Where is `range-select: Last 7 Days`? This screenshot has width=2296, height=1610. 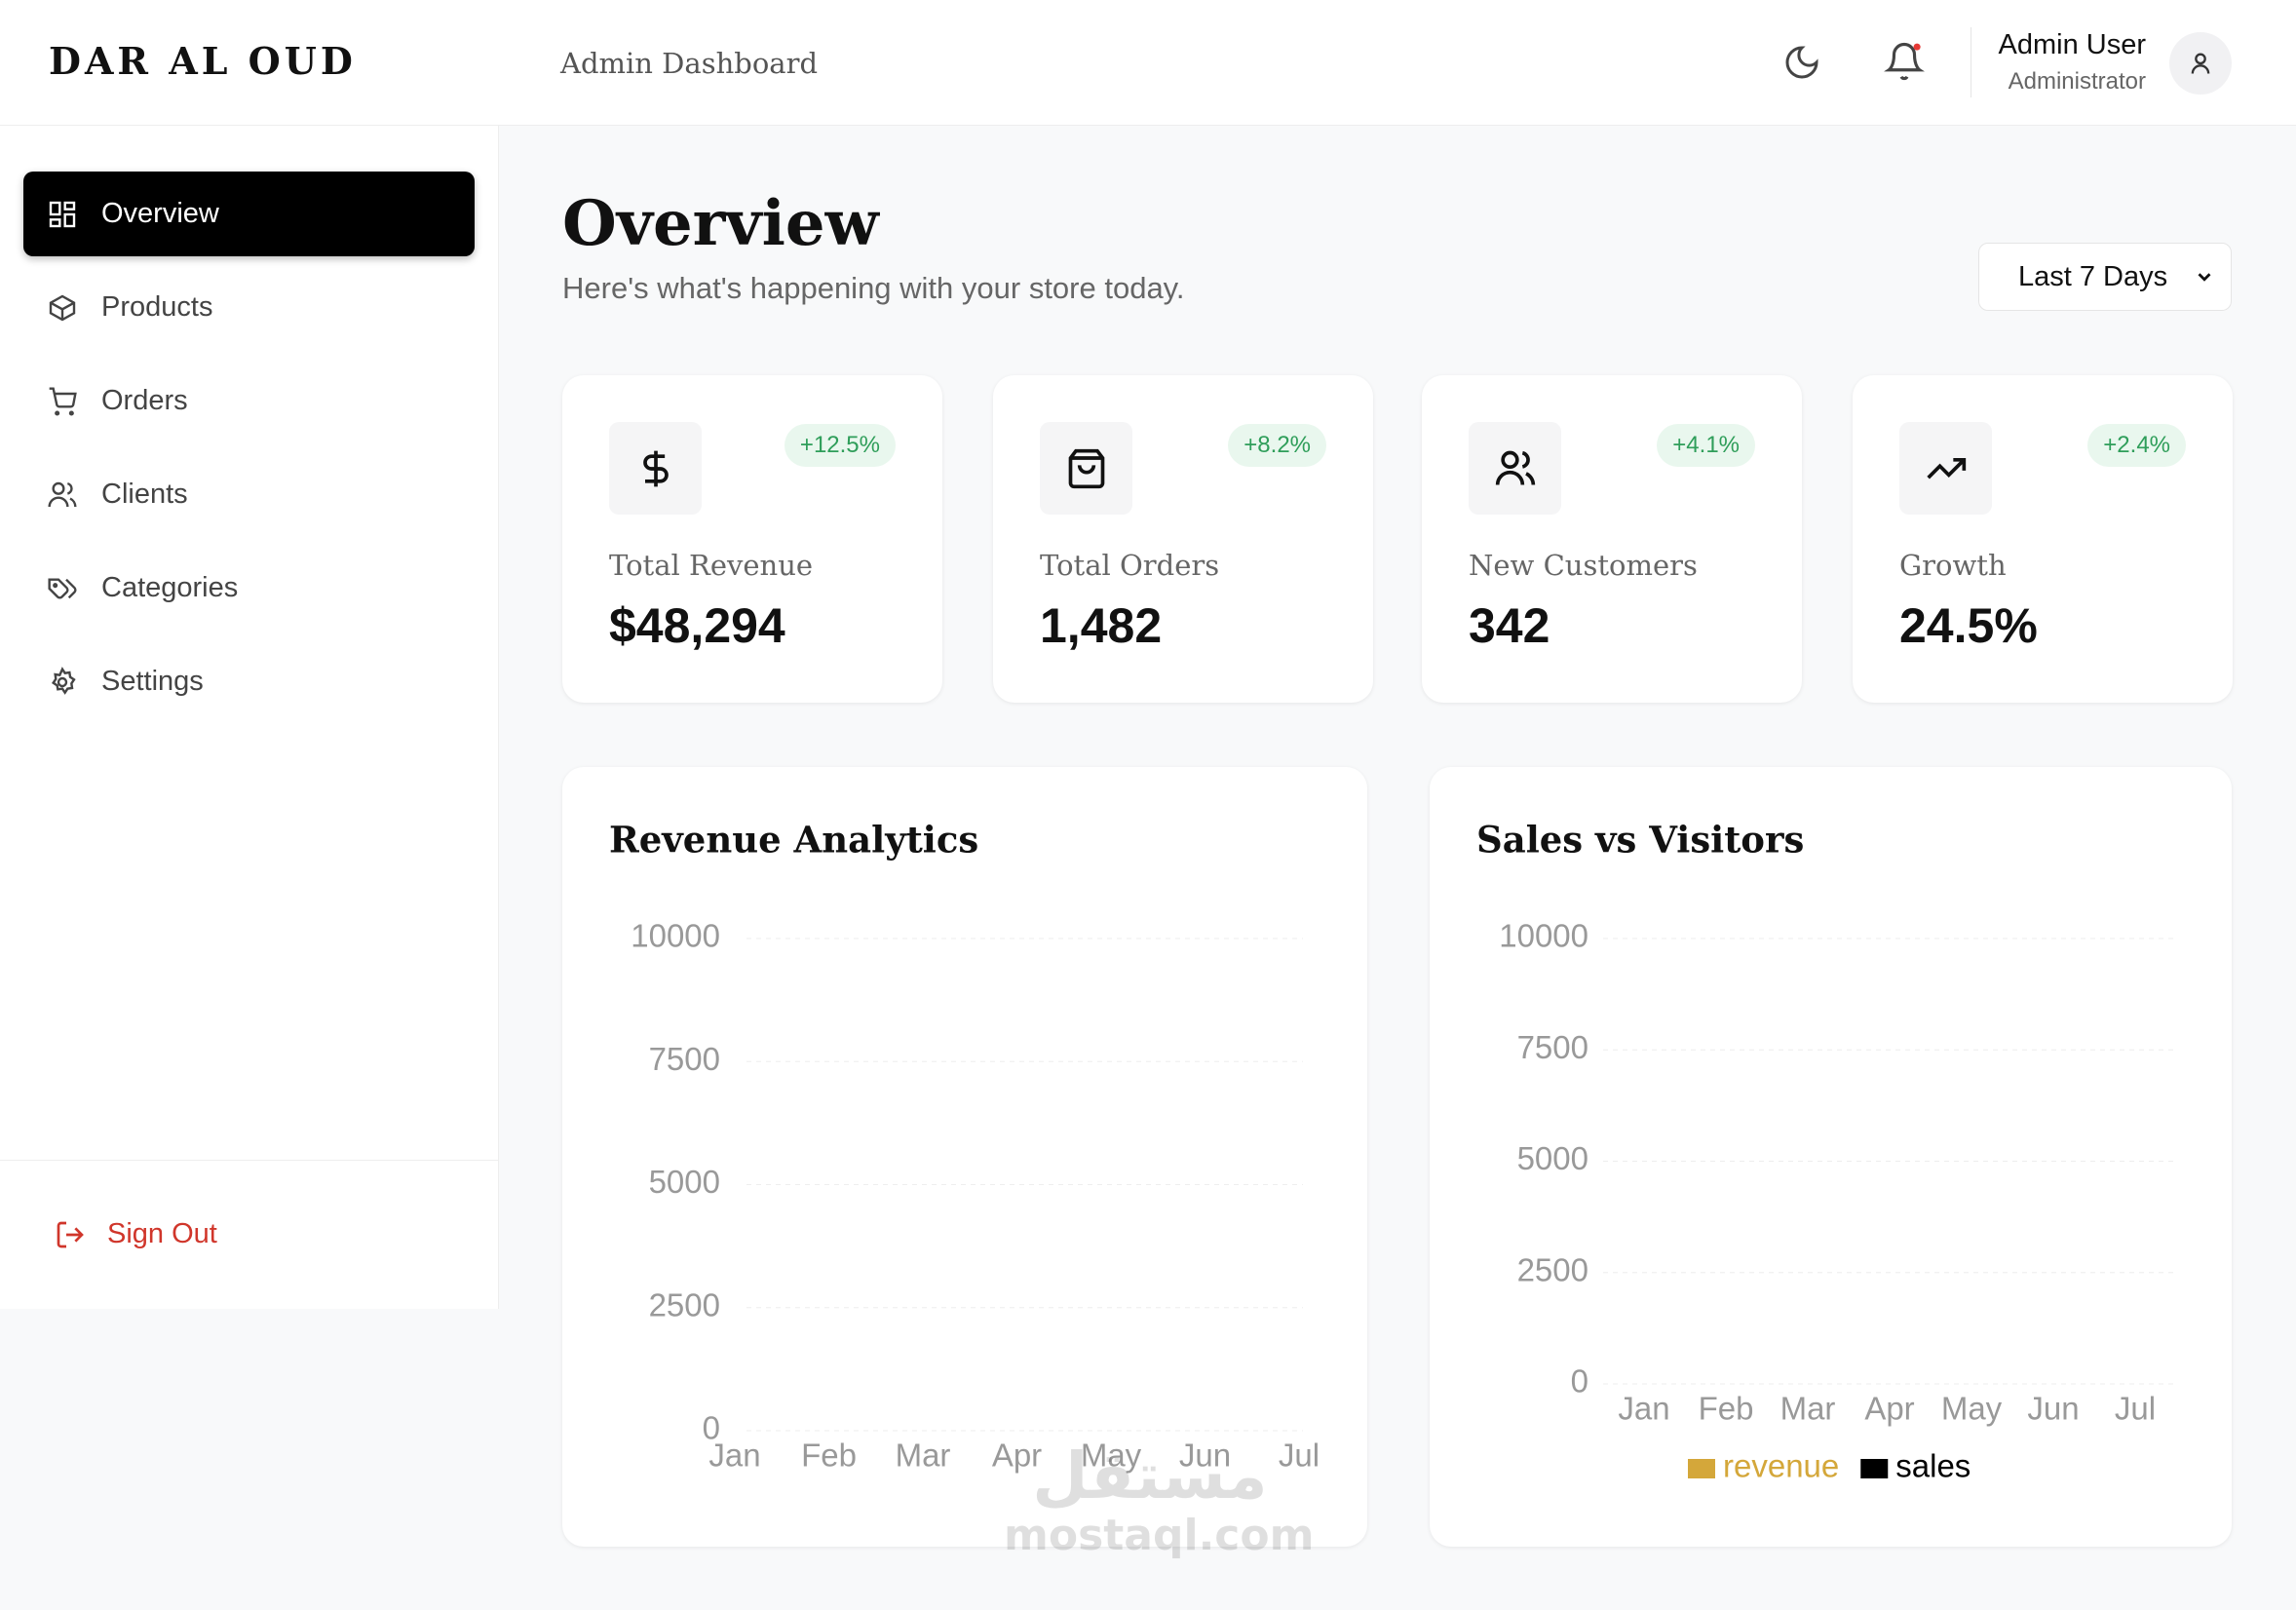 range-select: Last 7 Days is located at coordinates (2105, 277).